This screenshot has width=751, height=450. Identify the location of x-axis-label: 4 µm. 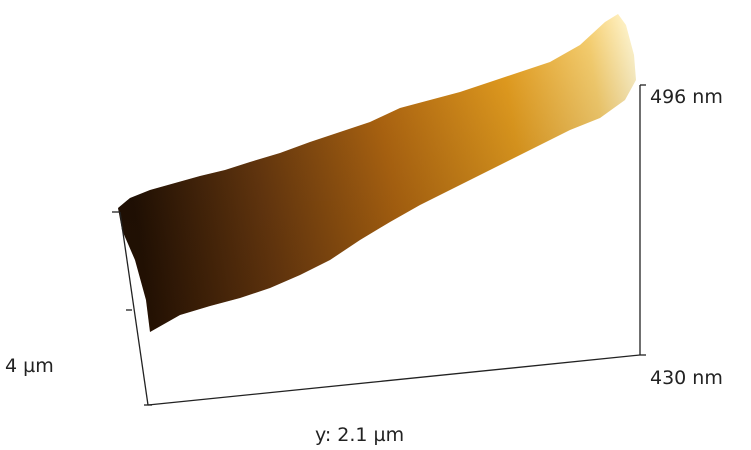
(29, 366).